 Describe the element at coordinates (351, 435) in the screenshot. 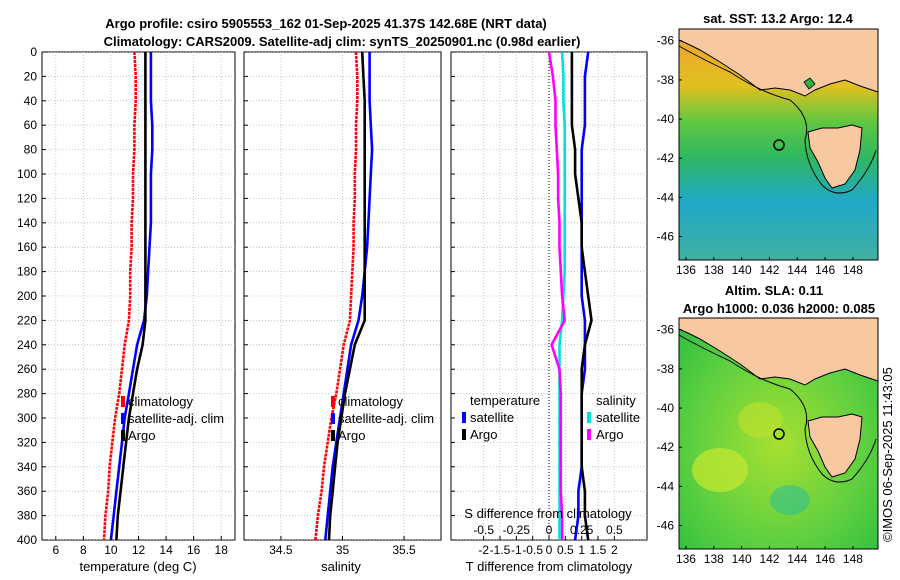

I see `legend-label-argo: Argo` at that location.